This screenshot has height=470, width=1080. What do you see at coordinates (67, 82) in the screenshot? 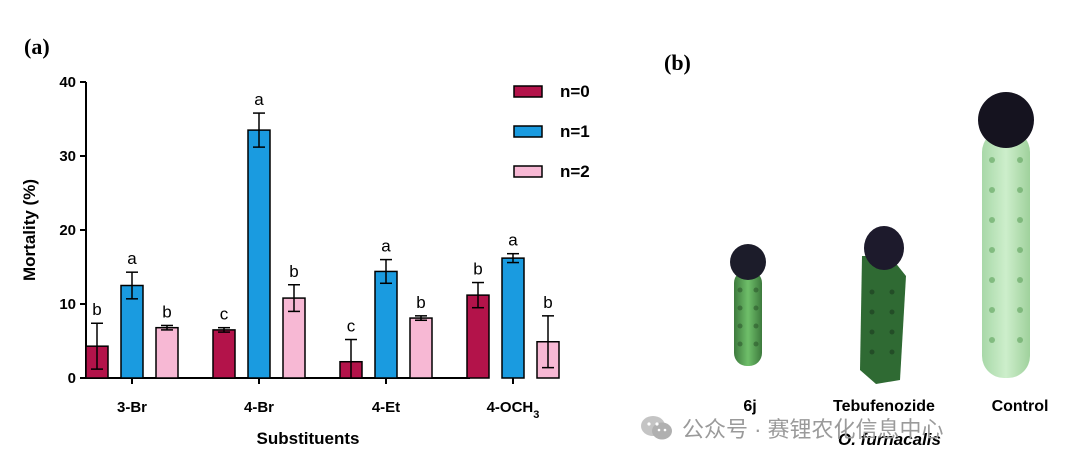
I see `y-tick-label: 40` at bounding box center [67, 82].